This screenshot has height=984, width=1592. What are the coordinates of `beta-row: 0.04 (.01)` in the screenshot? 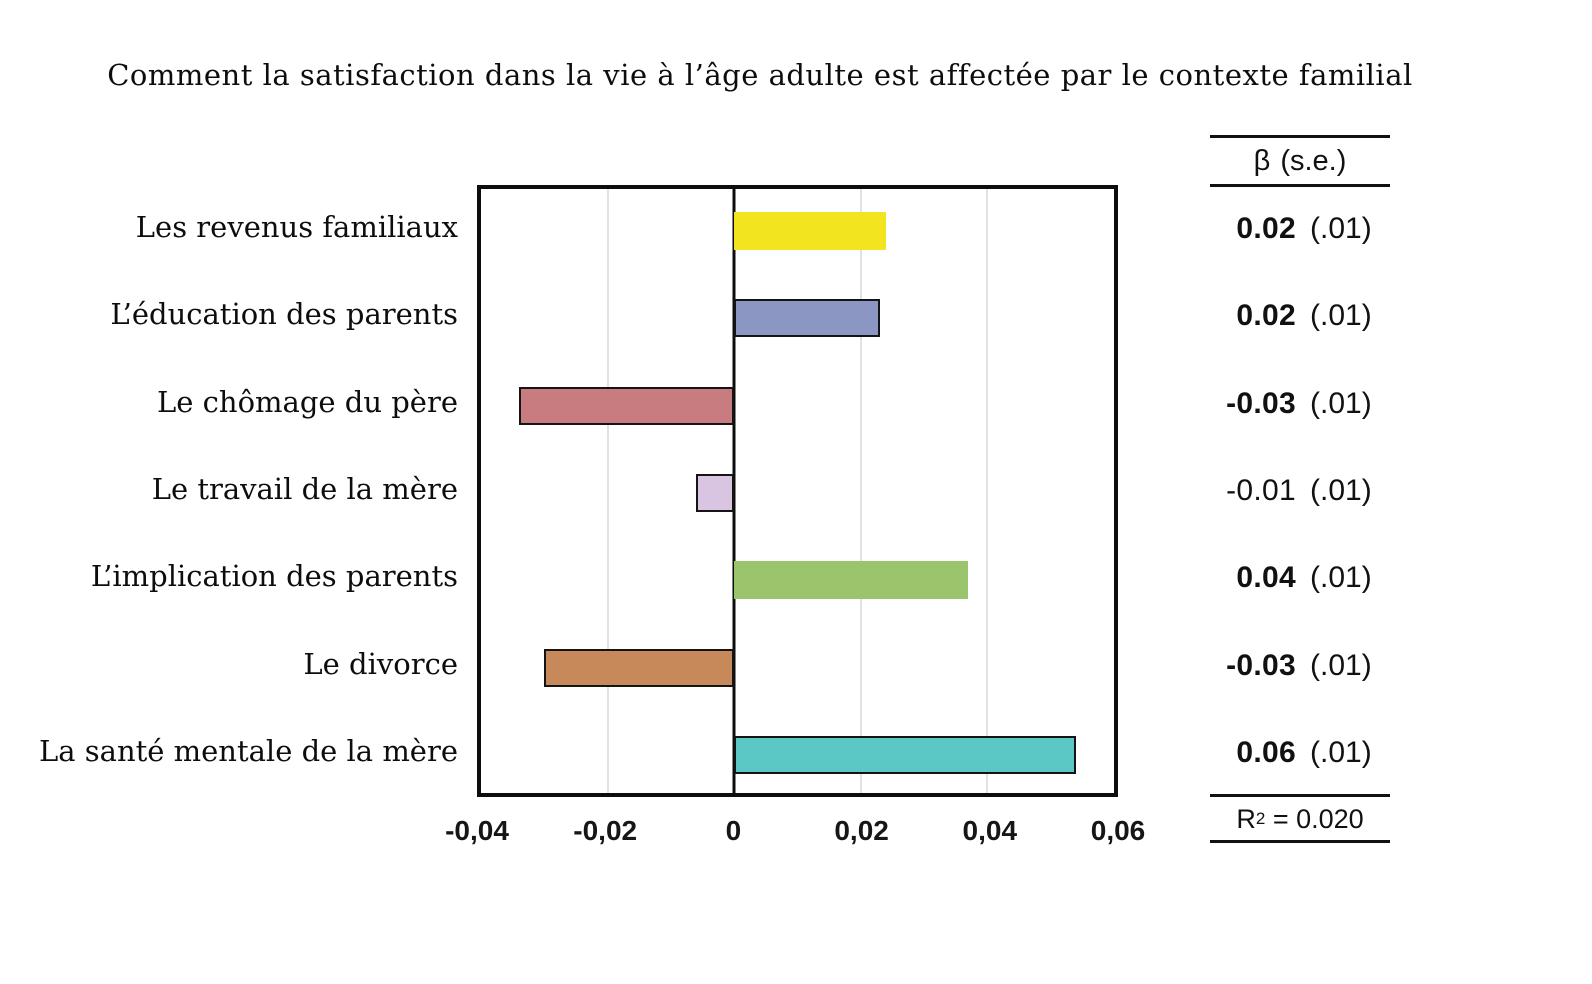 It's located at (1325, 578).